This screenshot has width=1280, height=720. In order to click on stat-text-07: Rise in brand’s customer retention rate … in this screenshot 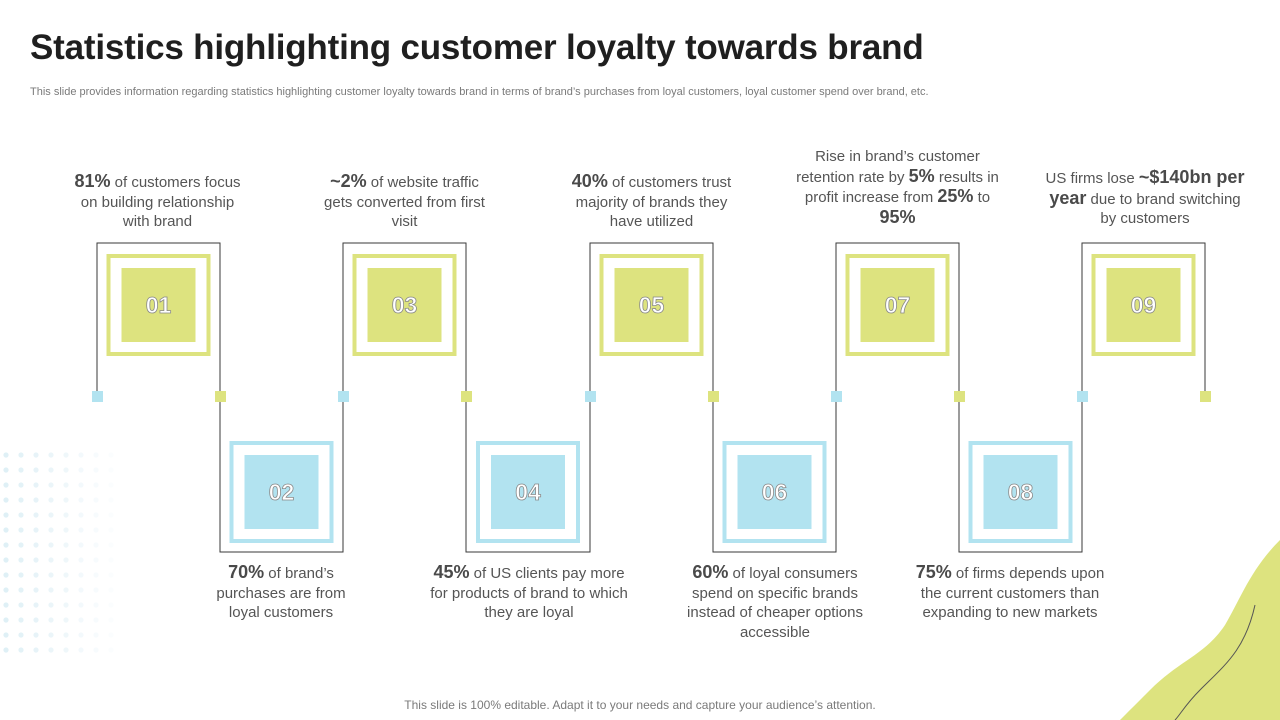, I will do `click(897, 187)`.